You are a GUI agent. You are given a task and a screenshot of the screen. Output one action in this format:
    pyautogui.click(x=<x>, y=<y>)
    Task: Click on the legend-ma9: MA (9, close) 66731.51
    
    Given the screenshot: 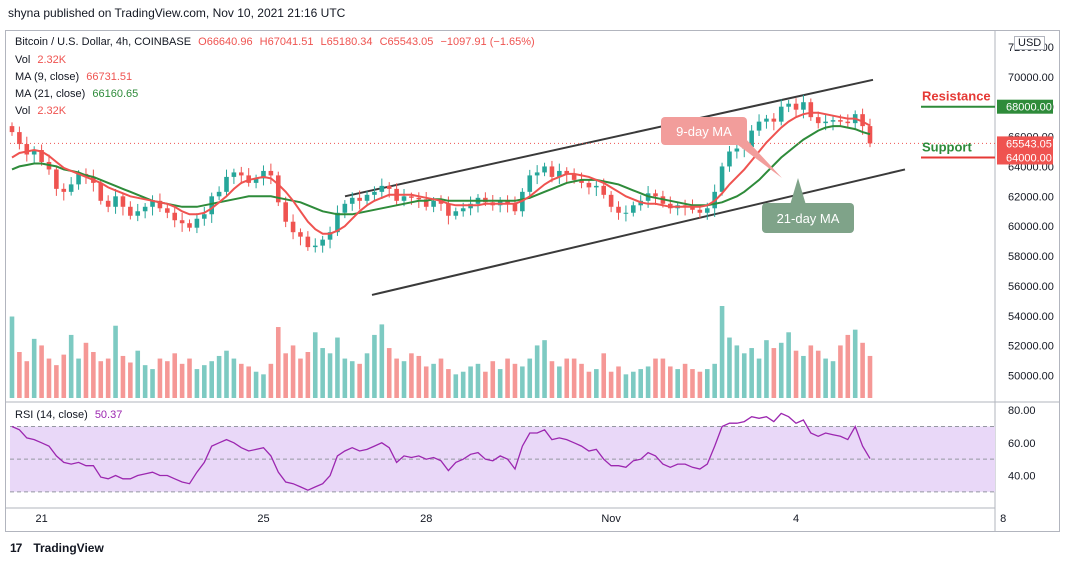 What is the action you would take?
    pyautogui.click(x=75, y=77)
    